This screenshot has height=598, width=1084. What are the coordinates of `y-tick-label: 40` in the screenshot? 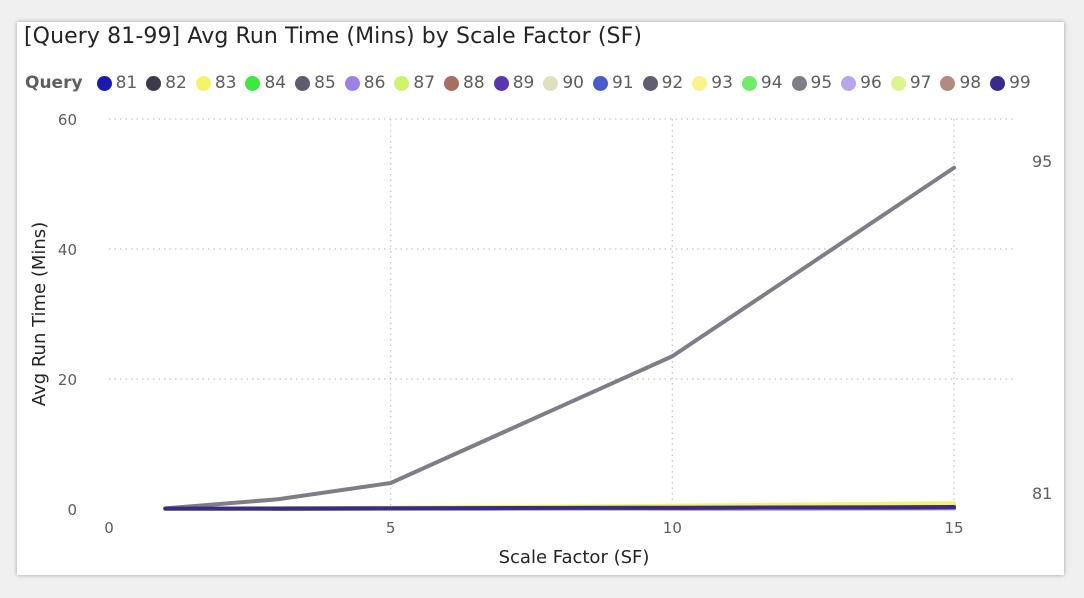 It's located at (67, 250).